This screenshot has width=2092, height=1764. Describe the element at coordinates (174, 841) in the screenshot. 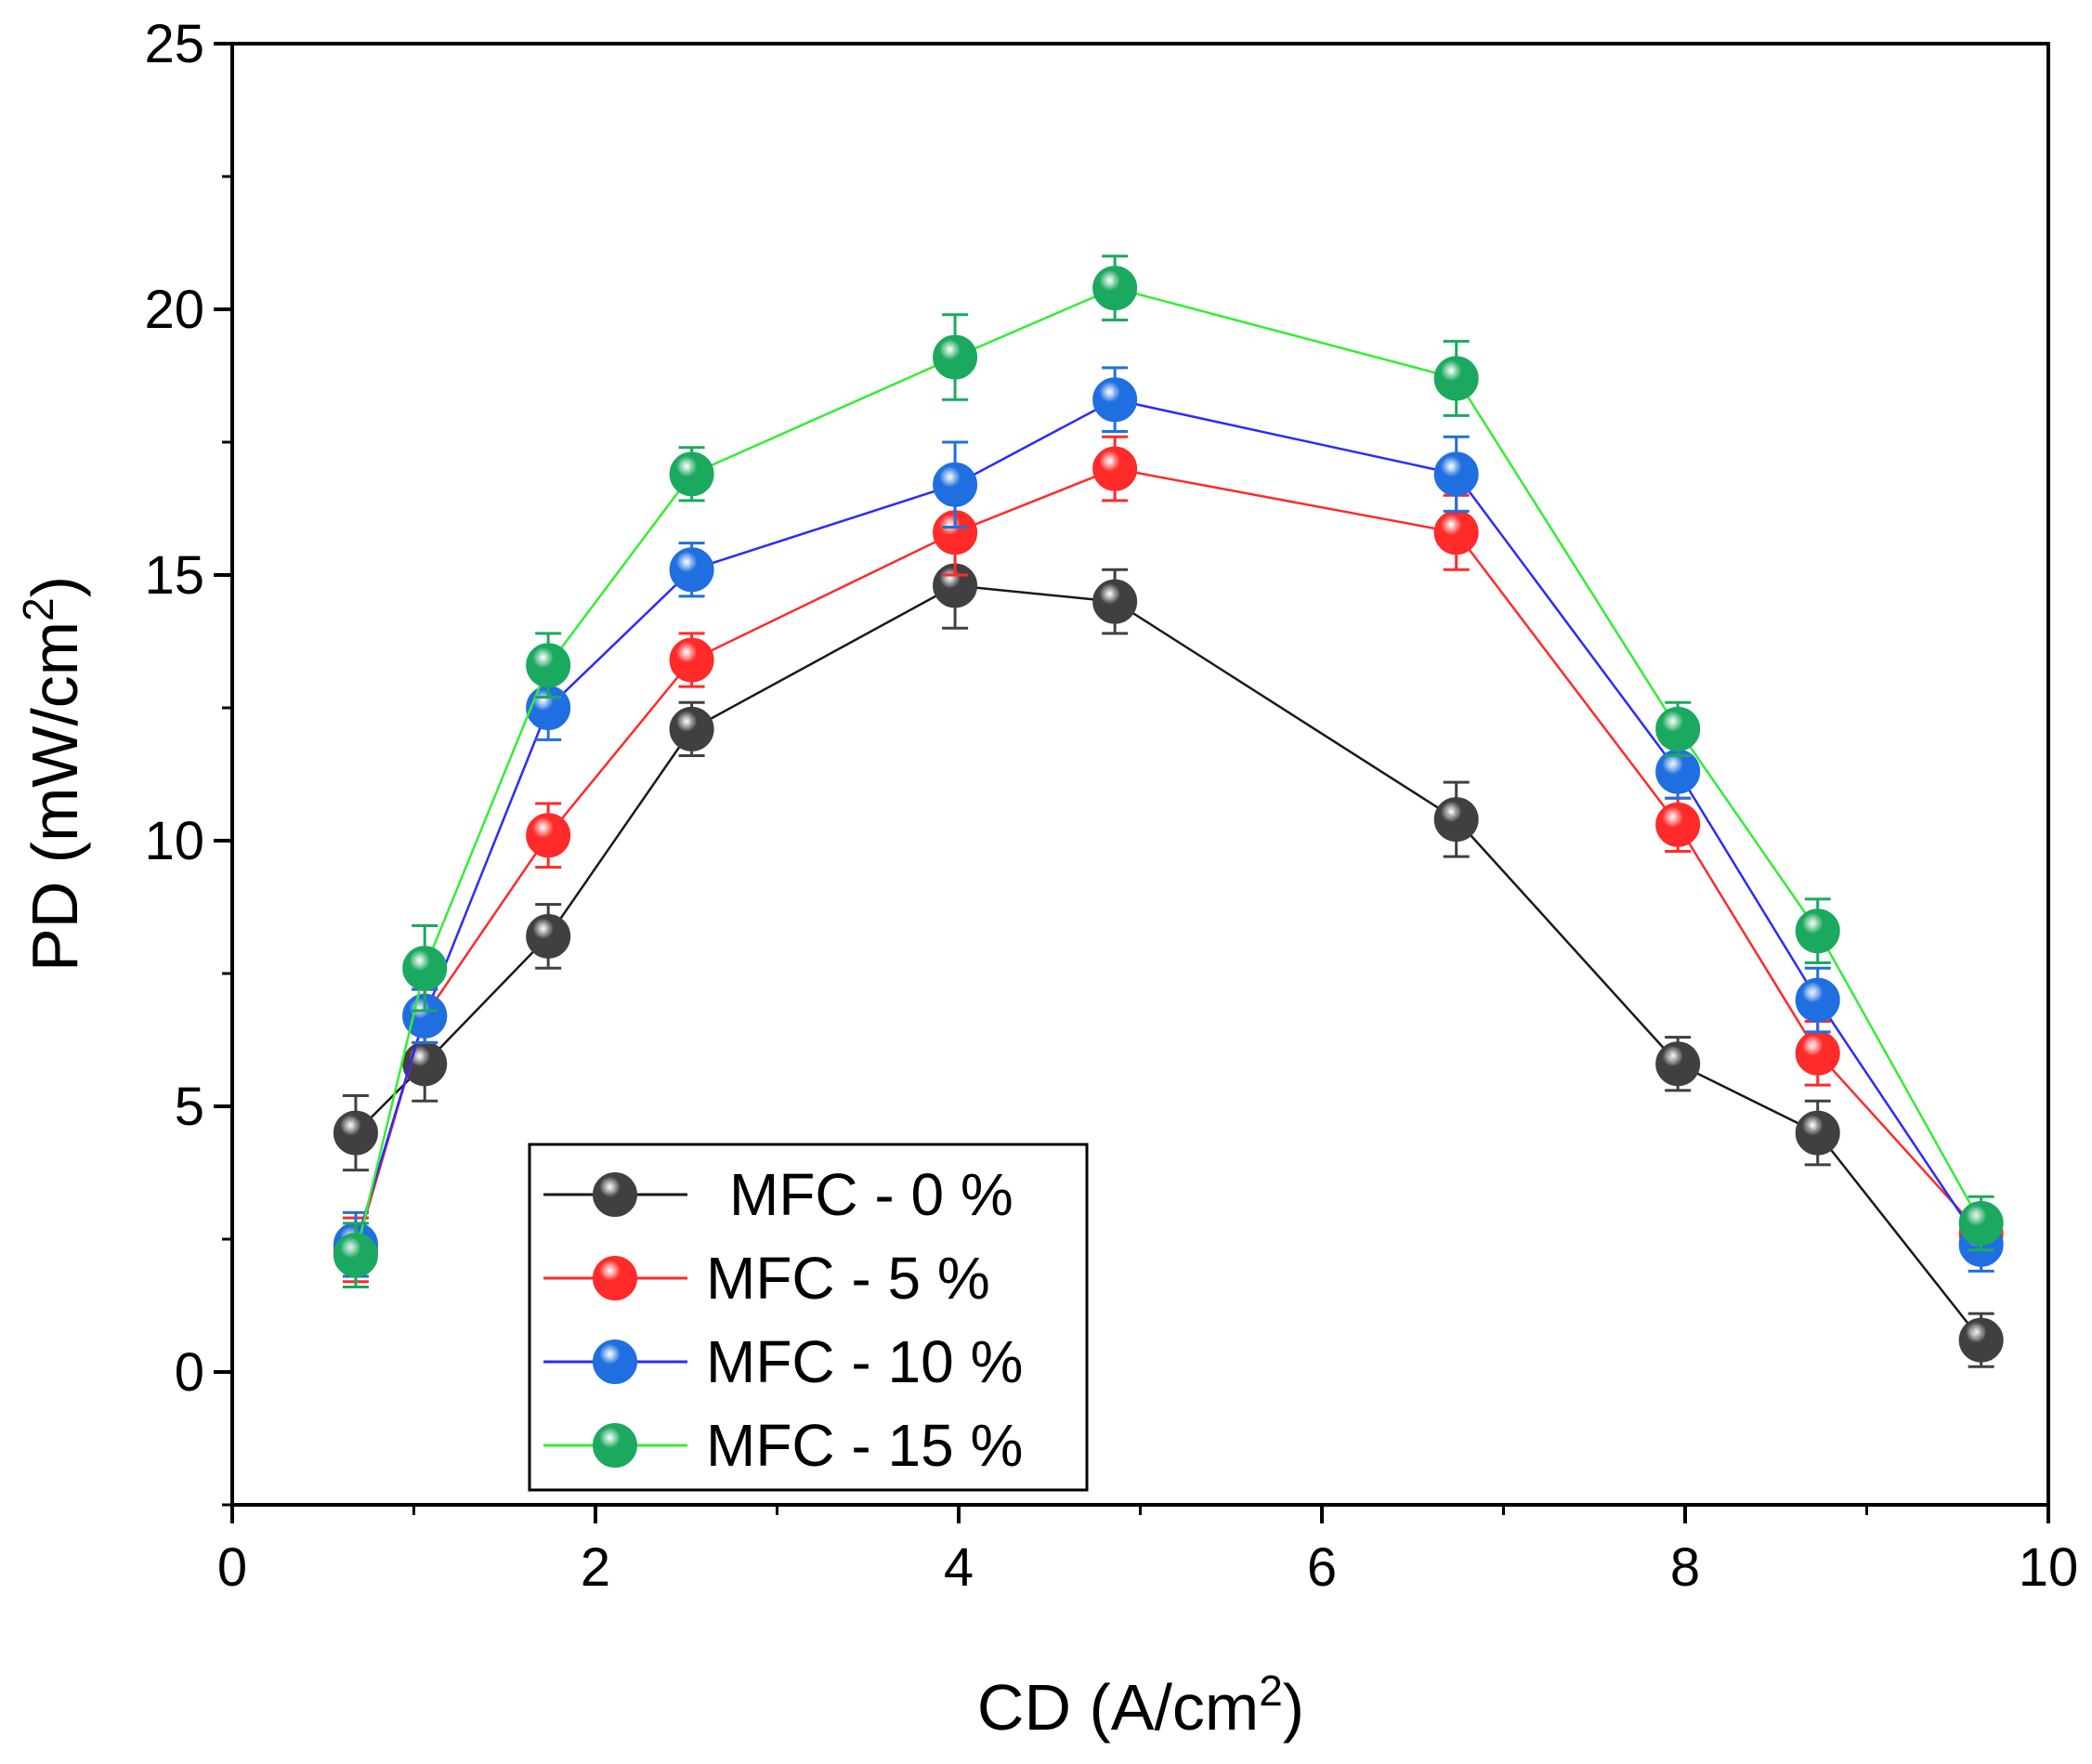

I see `y-tick-label: 10` at that location.